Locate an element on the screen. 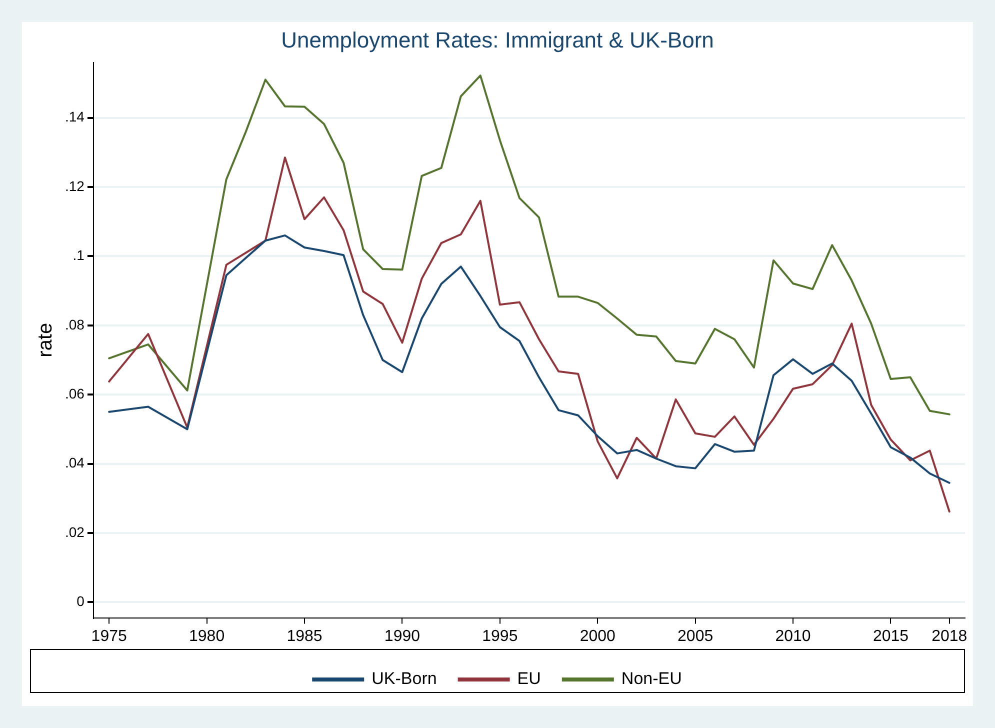 The image size is (995, 728). y-tick-label: .08 is located at coordinates (74, 324).